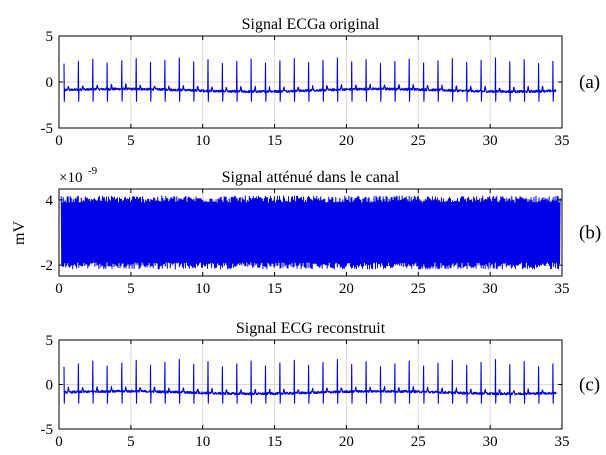 This screenshot has width=606, height=455. What do you see at coordinates (311, 177) in the screenshot?
I see `chart-title: Signal atténué dans le canal` at bounding box center [311, 177].